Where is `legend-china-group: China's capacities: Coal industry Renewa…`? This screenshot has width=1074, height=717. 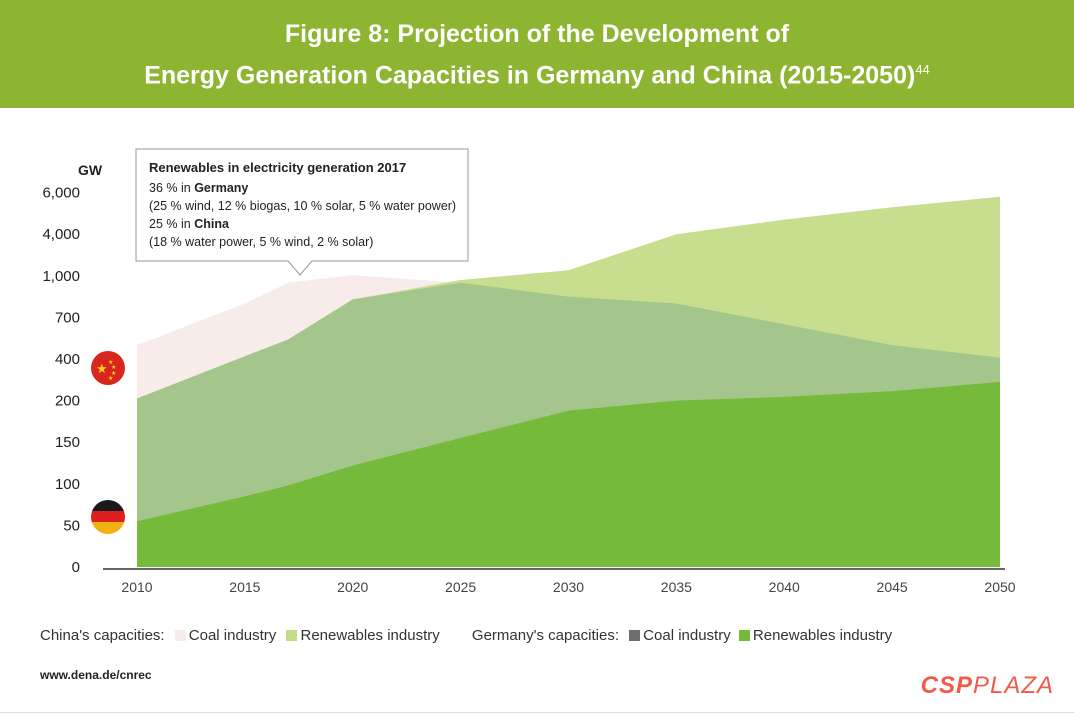 legend-china-group: China's capacities: Coal industry Renewa… is located at coordinates (242, 635).